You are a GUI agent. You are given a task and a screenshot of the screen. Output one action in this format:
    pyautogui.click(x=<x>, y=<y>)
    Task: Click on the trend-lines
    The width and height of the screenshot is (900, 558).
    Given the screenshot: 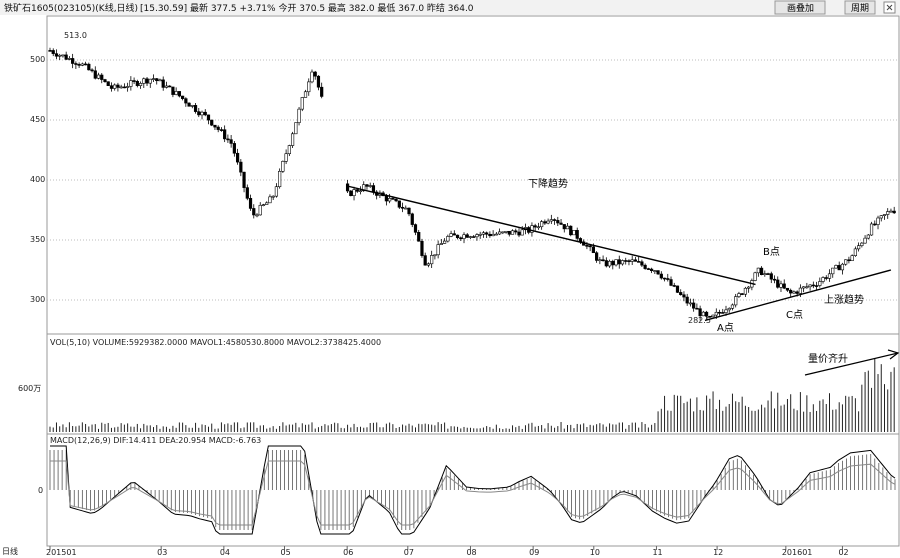 What is the action you would take?
    pyautogui.click(x=619, y=253)
    